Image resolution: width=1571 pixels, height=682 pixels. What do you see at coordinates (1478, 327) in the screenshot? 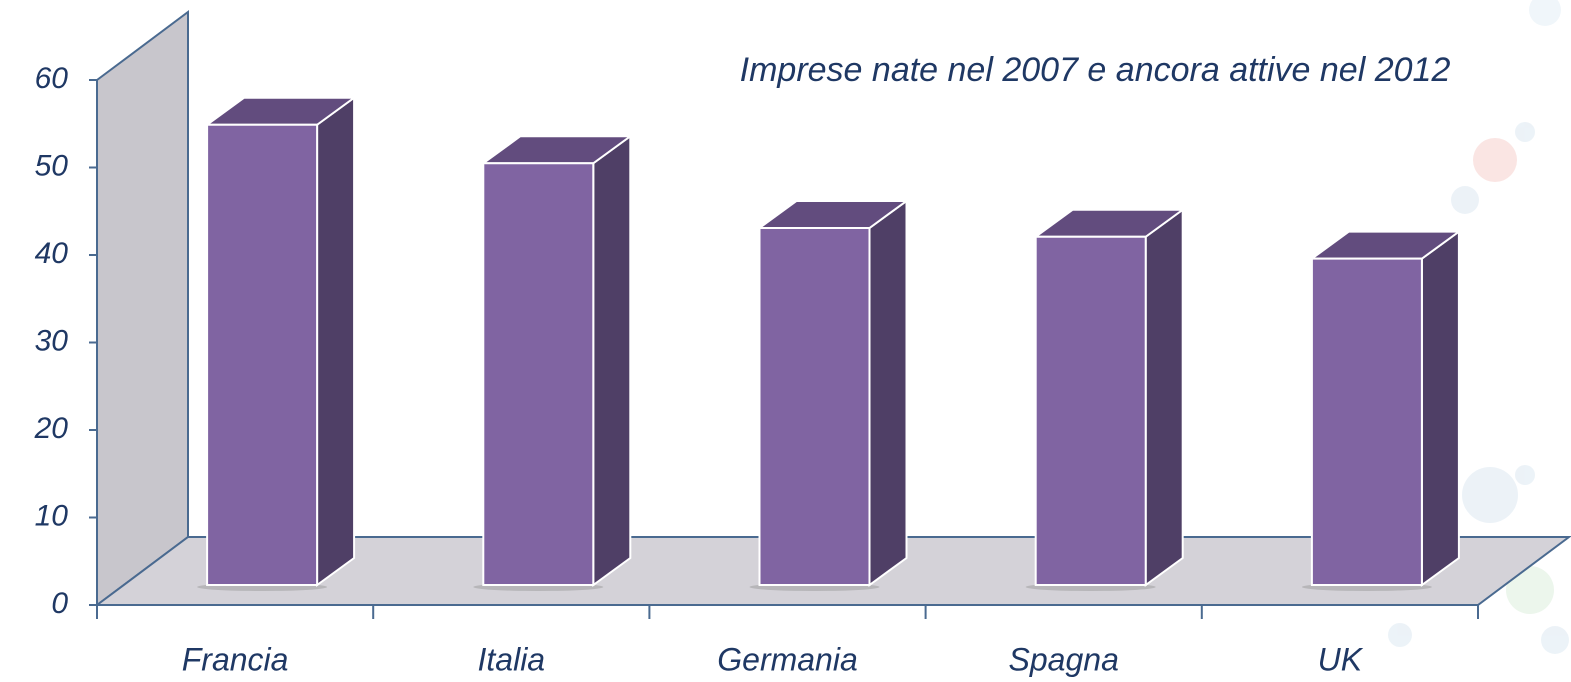
I see `background-decoration` at bounding box center [1478, 327].